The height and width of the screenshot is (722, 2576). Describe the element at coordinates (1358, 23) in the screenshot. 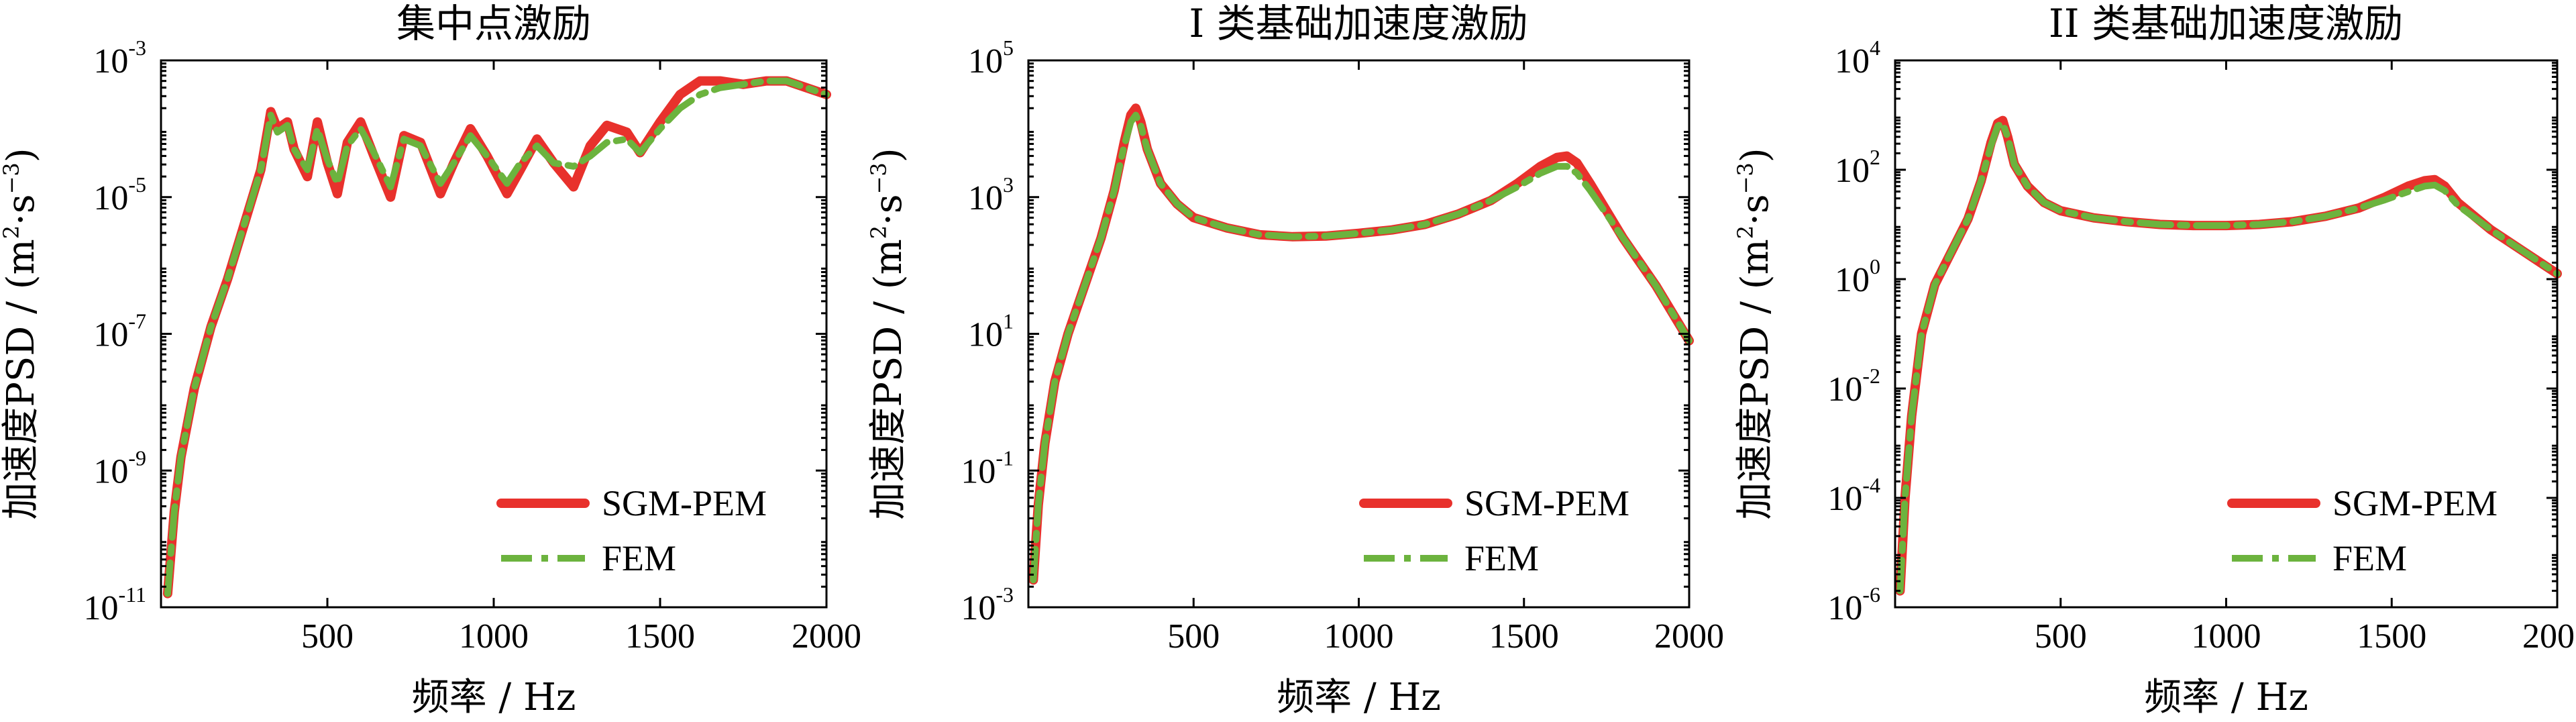

I see `chart-title: I 类基础加速度激励` at that location.